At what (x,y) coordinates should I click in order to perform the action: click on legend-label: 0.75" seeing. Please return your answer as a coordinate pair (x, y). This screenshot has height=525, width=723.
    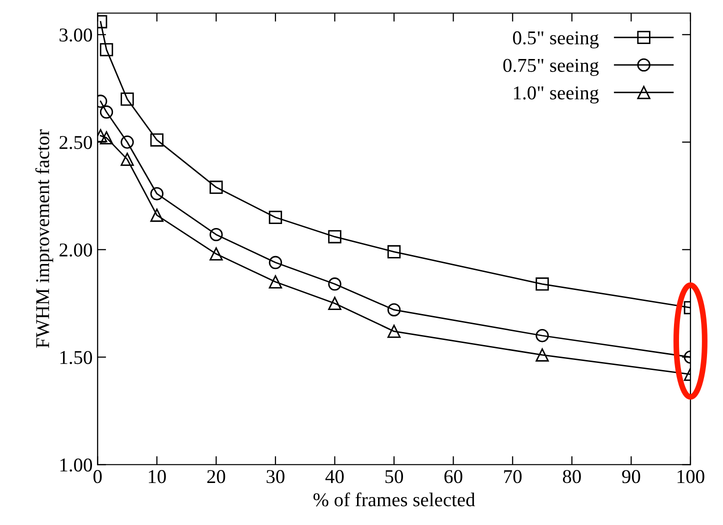
    Looking at the image, I should click on (551, 67).